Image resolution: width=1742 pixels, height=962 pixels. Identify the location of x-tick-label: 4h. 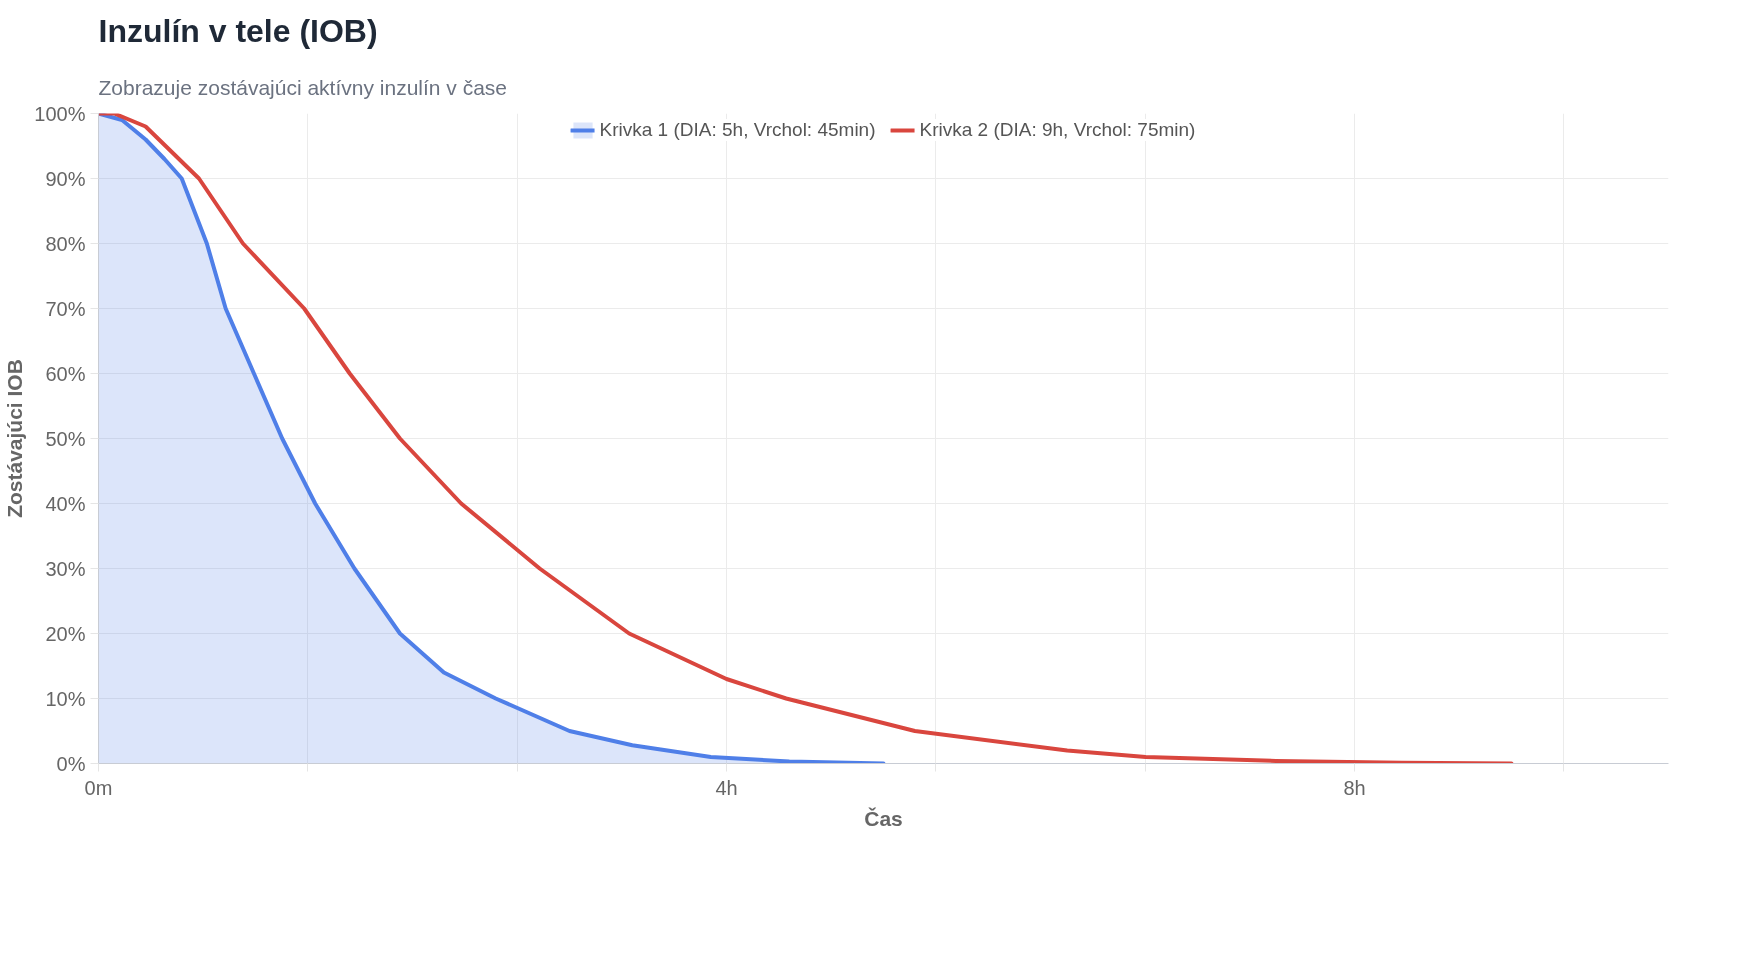
(726, 787).